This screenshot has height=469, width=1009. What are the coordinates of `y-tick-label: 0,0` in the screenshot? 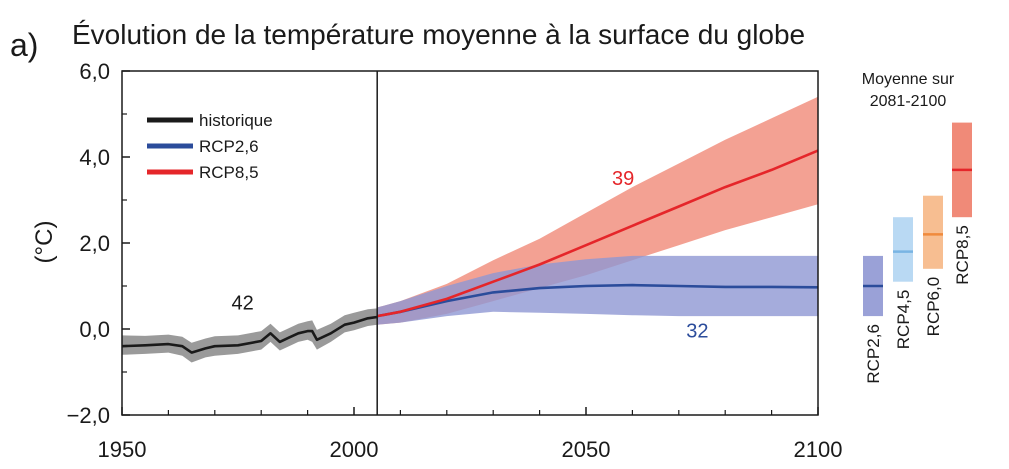 It's located at (94, 329).